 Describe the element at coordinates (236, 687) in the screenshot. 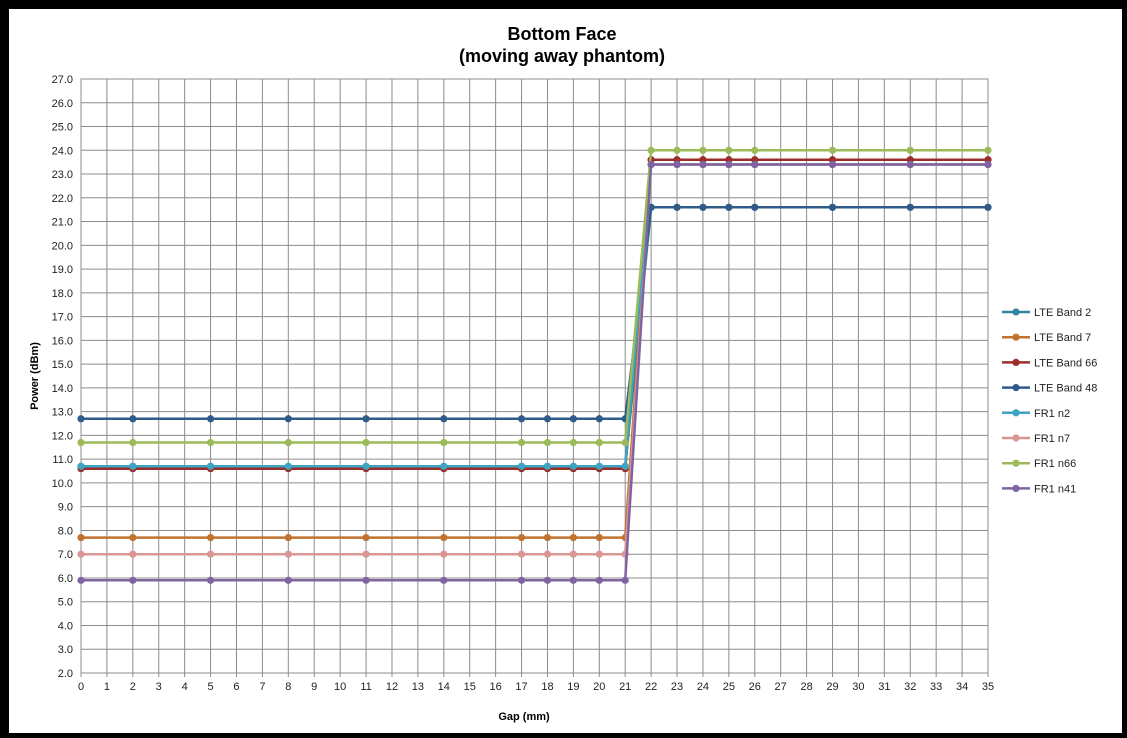

I see `x-tick-label: 6` at that location.